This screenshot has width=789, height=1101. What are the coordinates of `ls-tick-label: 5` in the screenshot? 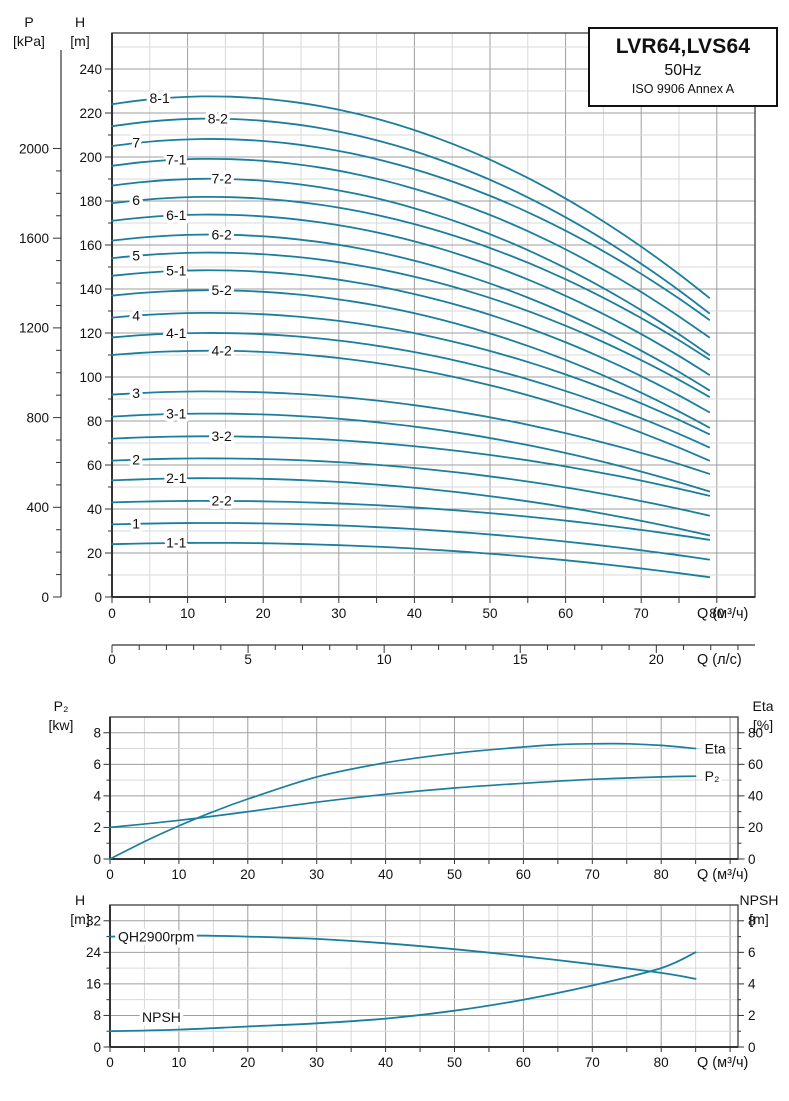 It's located at (248, 659).